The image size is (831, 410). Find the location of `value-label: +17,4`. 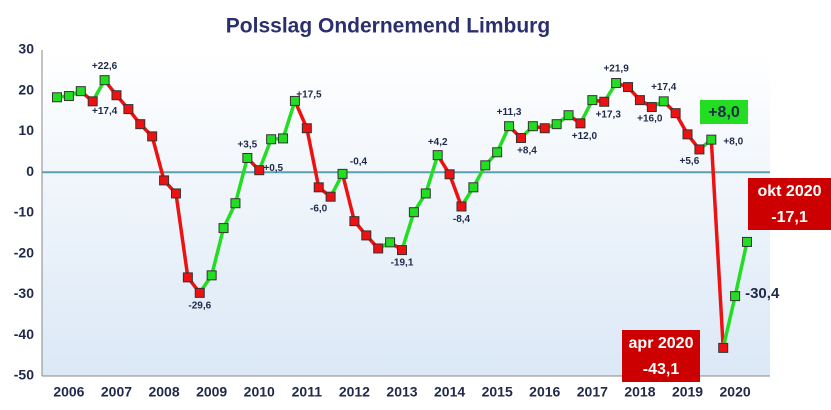

value-label: +17,4 is located at coordinates (105, 111).